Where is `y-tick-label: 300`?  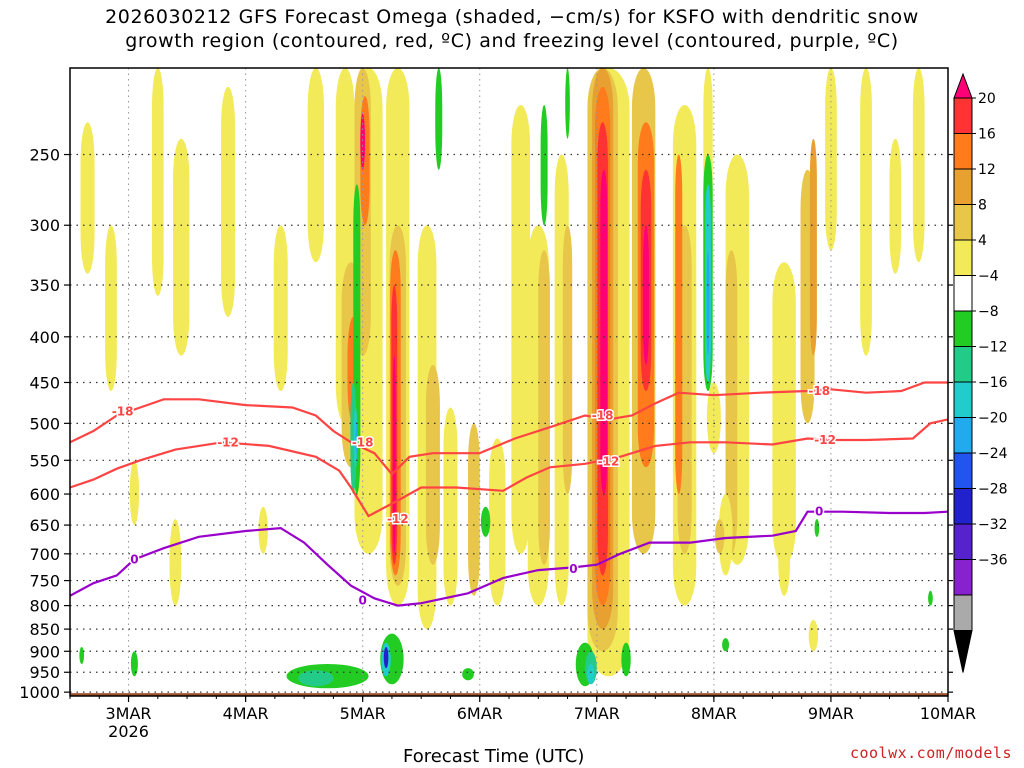
y-tick-label: 300 is located at coordinates (44, 225).